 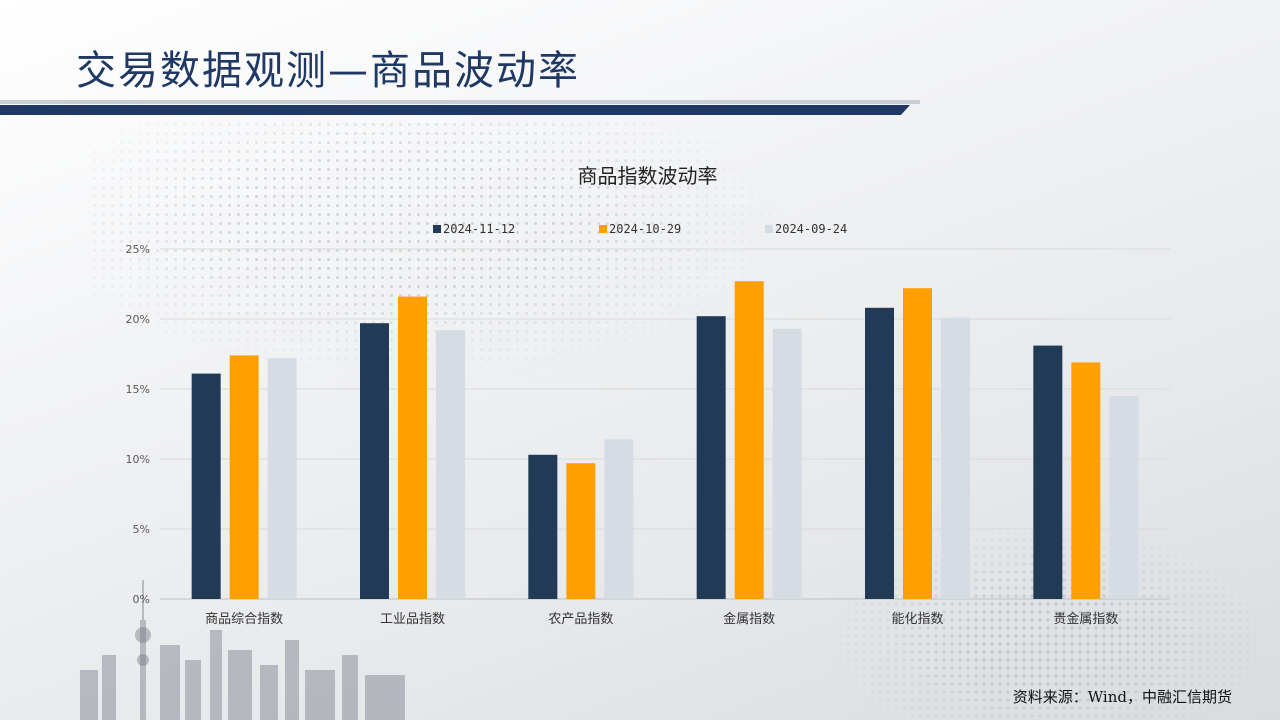 I want to click on title-underline-bar, so click(x=455, y=110).